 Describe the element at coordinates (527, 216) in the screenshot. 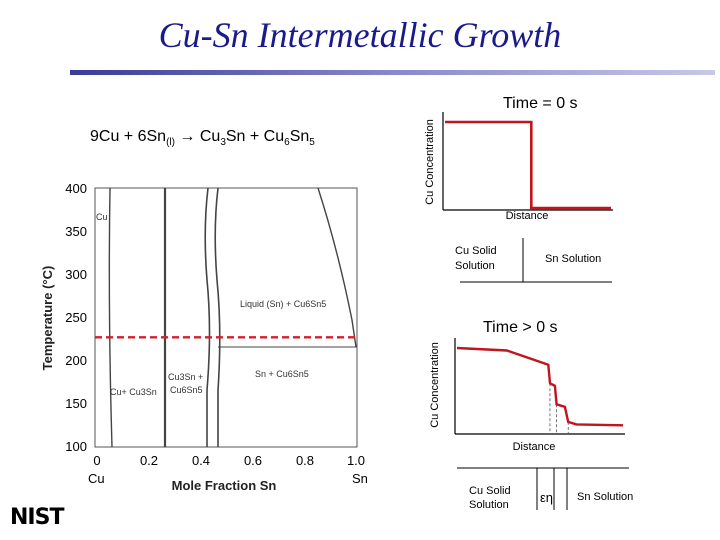

I see `plot-time-zero-xlabel: Distance` at that location.